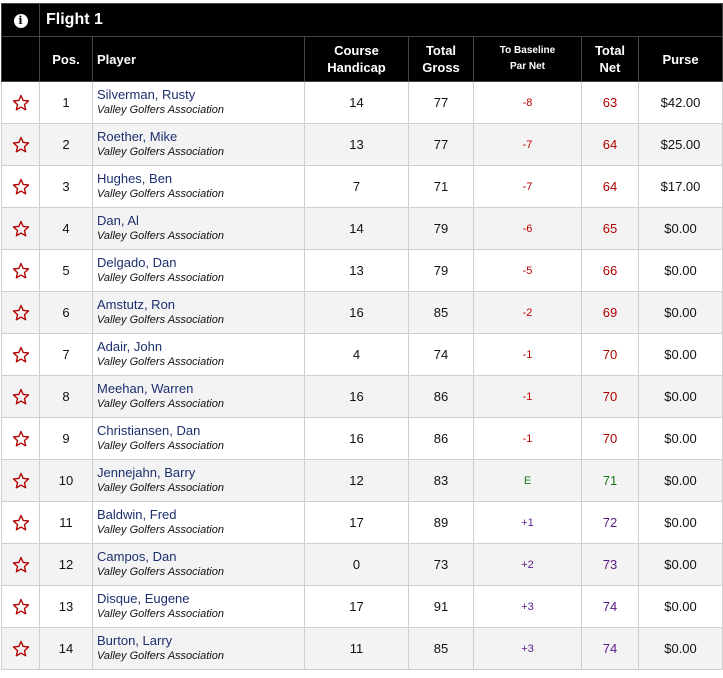 The width and height of the screenshot is (723, 678). Describe the element at coordinates (198, 564) in the screenshot. I see `player-cell: Campos, Dan Valley Golfers Association` at that location.